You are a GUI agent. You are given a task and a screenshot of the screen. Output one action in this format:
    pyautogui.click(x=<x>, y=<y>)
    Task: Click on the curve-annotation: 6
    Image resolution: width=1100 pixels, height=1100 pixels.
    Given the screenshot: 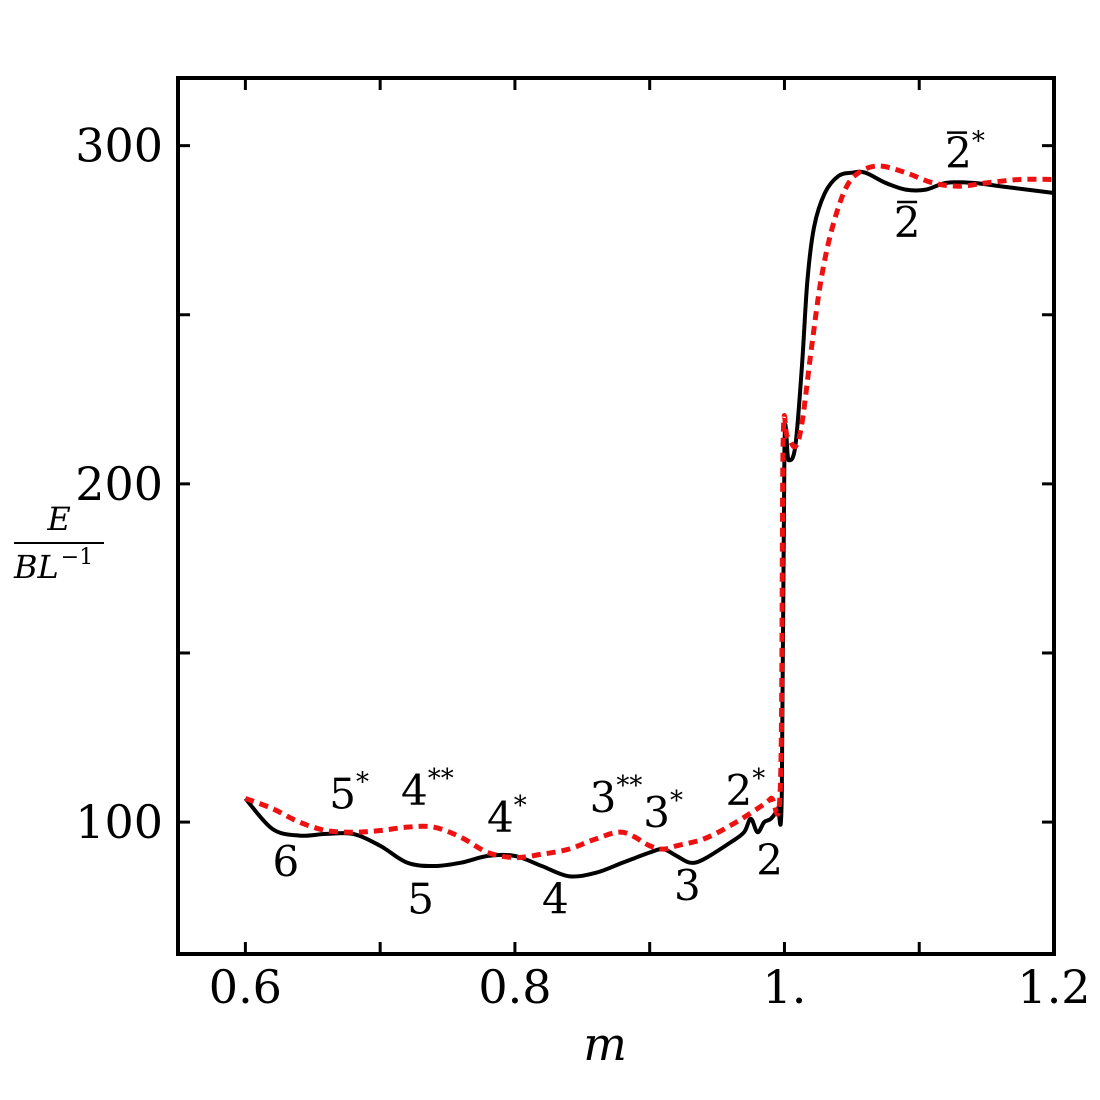 What is the action you would take?
    pyautogui.click(x=285, y=861)
    